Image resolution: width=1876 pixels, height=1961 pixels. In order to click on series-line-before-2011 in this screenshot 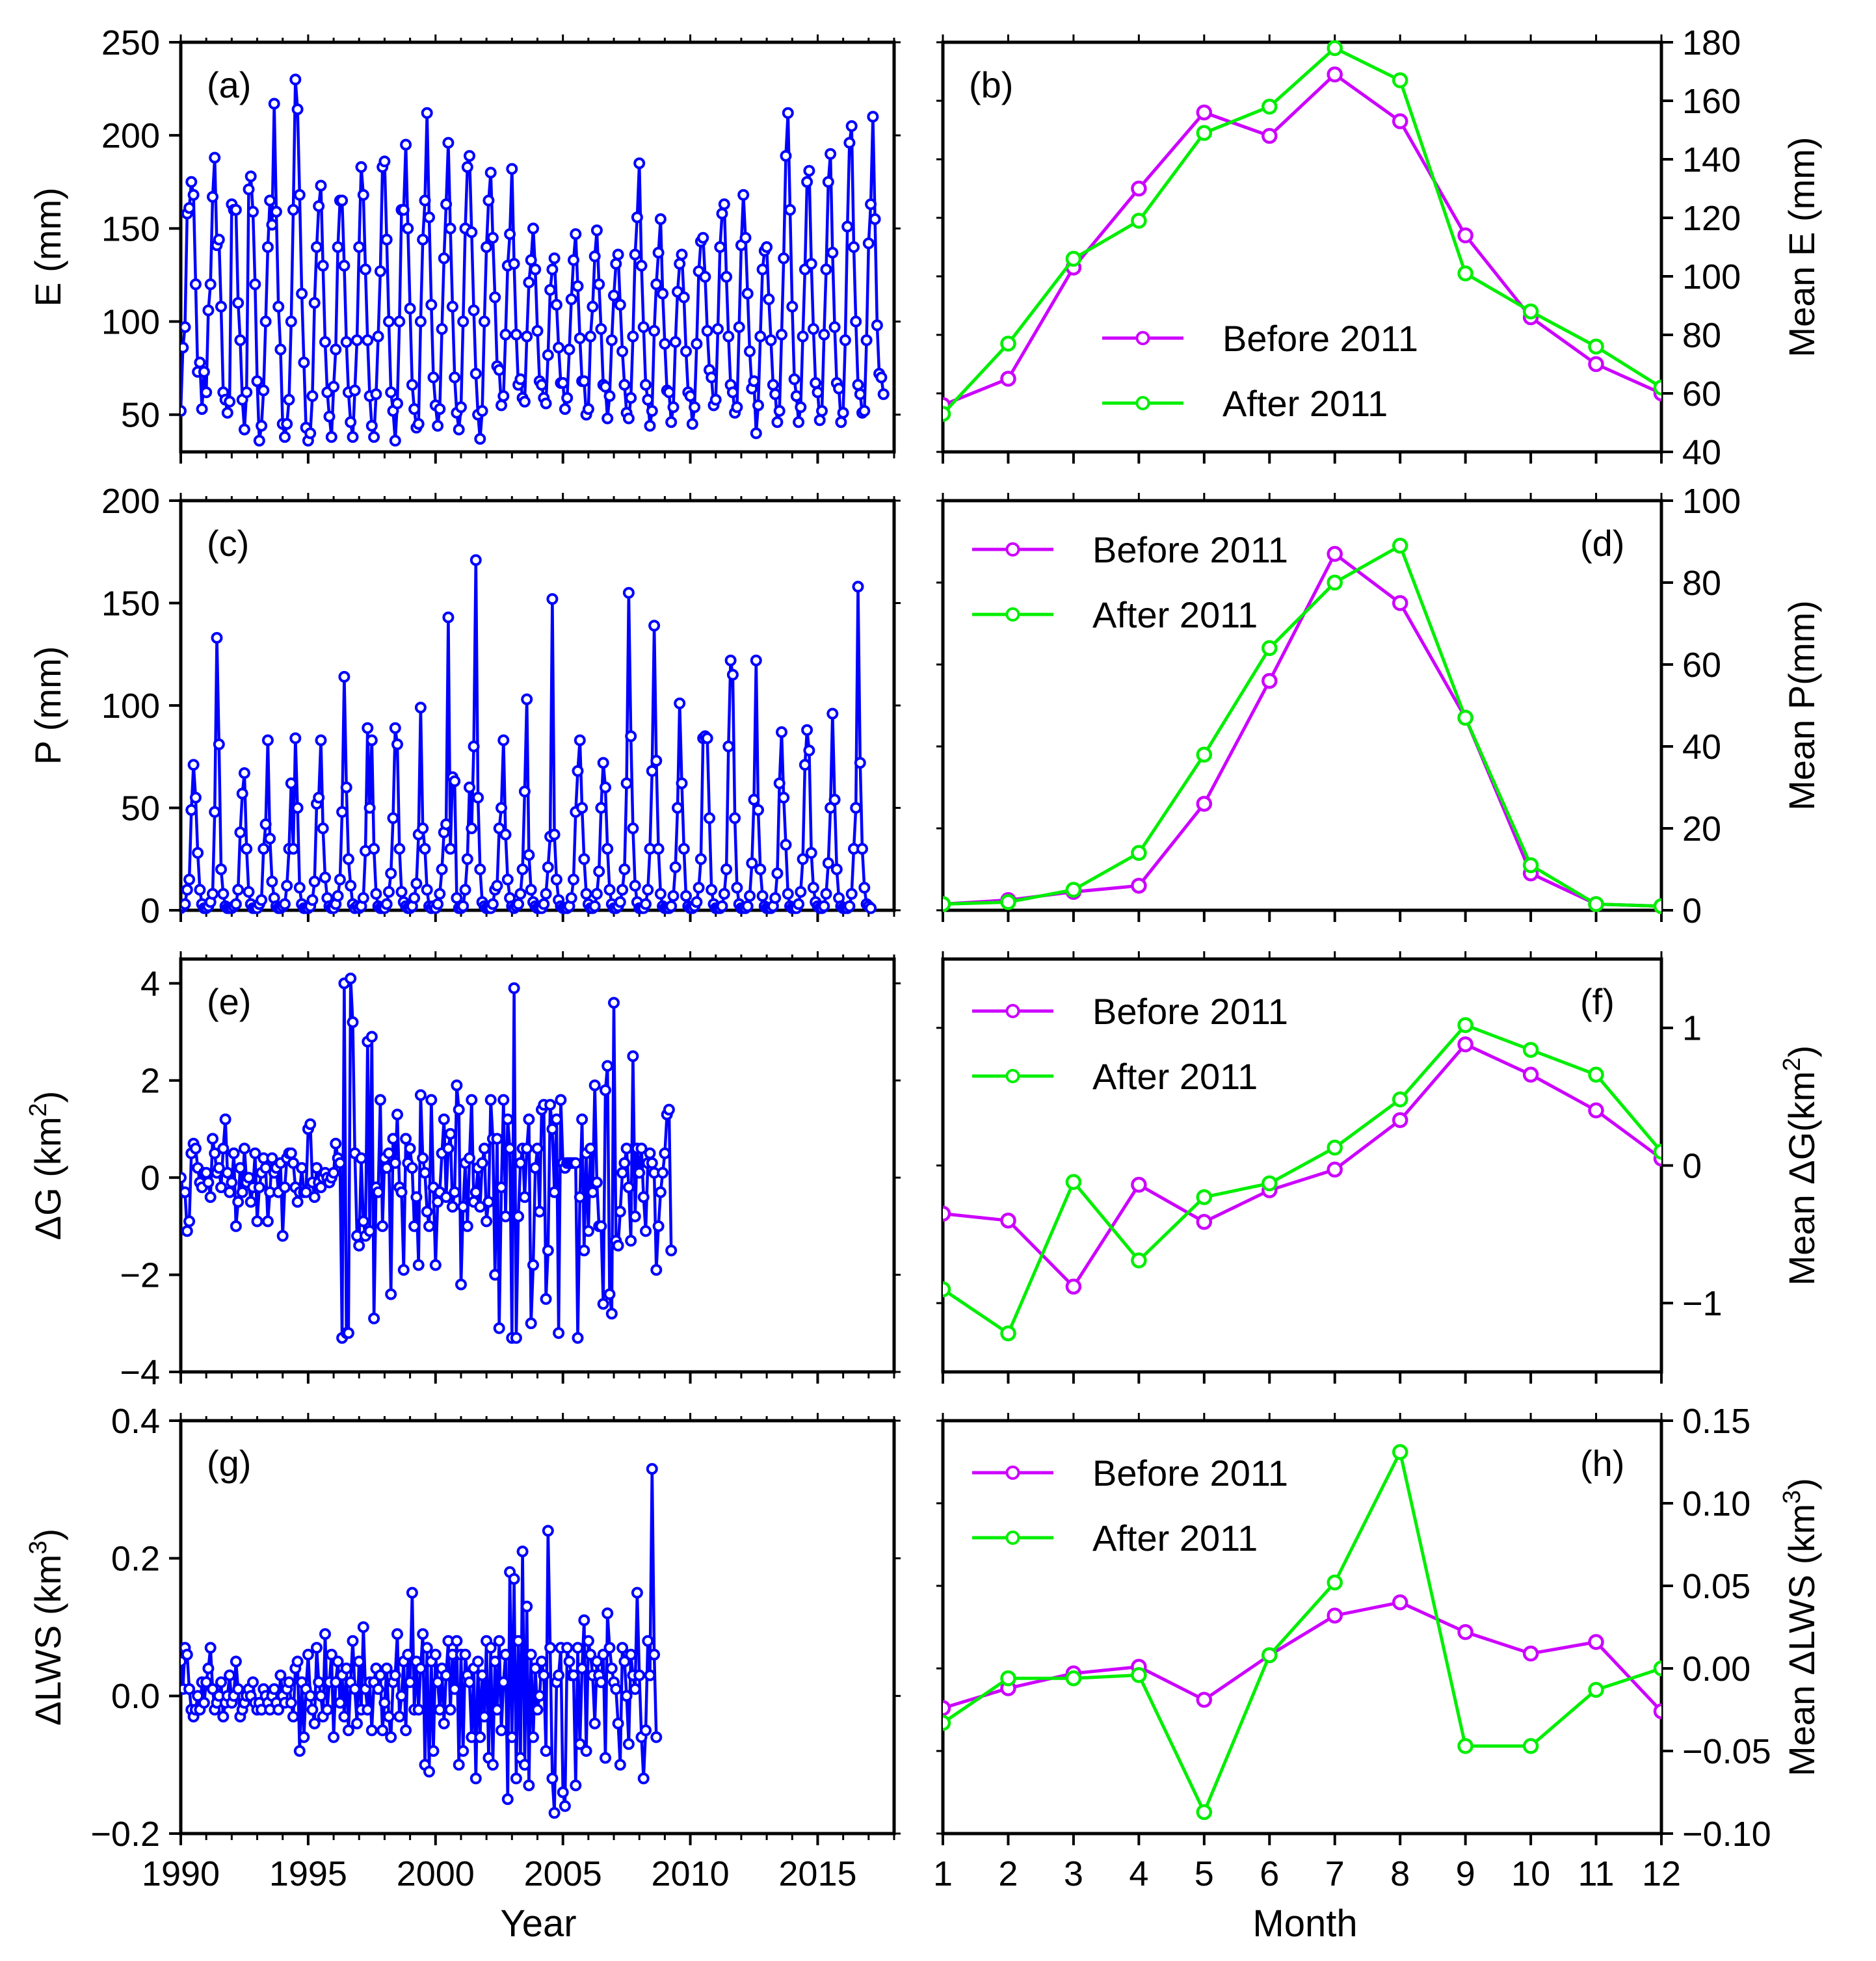, I will do `click(1302, 240)`.